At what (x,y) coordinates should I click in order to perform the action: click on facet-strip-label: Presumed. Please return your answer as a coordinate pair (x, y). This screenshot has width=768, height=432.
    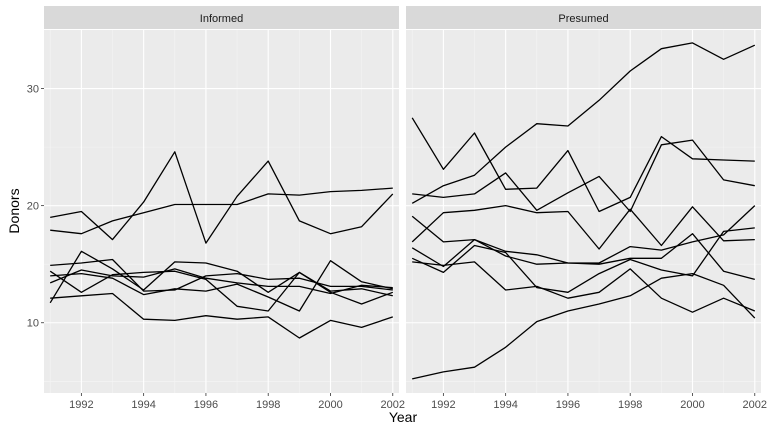
    Looking at the image, I should click on (583, 19).